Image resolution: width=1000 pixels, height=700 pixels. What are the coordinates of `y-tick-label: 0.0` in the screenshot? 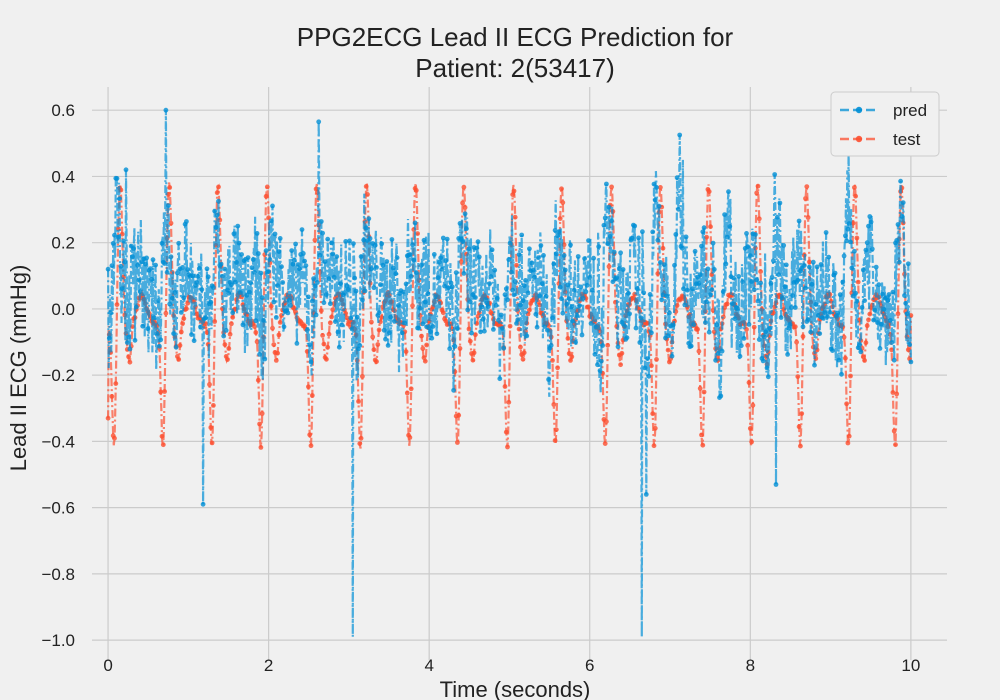 It's located at (63, 309).